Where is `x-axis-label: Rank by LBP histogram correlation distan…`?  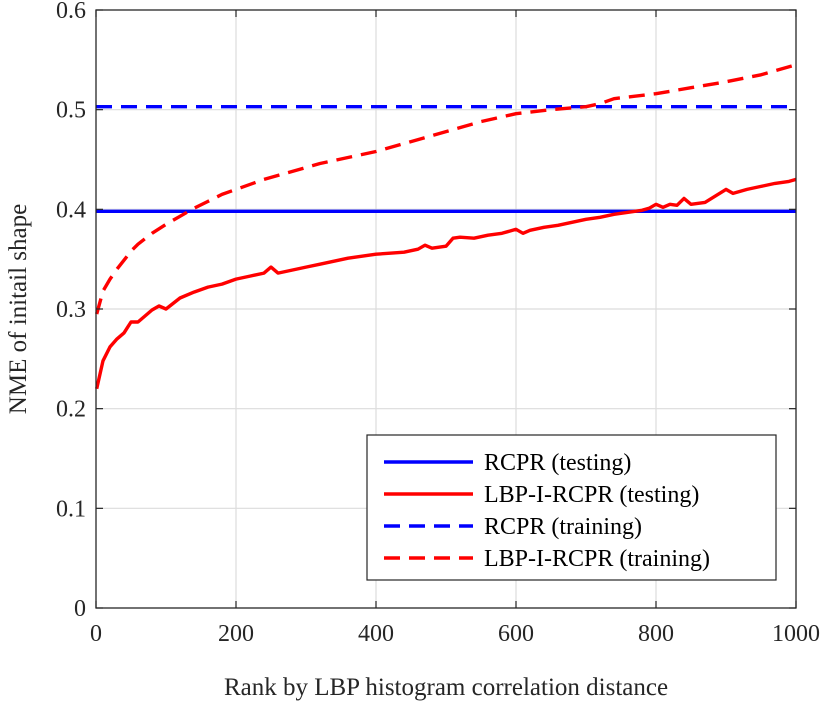
x-axis-label: Rank by LBP histogram correlation distan… is located at coordinates (446, 687).